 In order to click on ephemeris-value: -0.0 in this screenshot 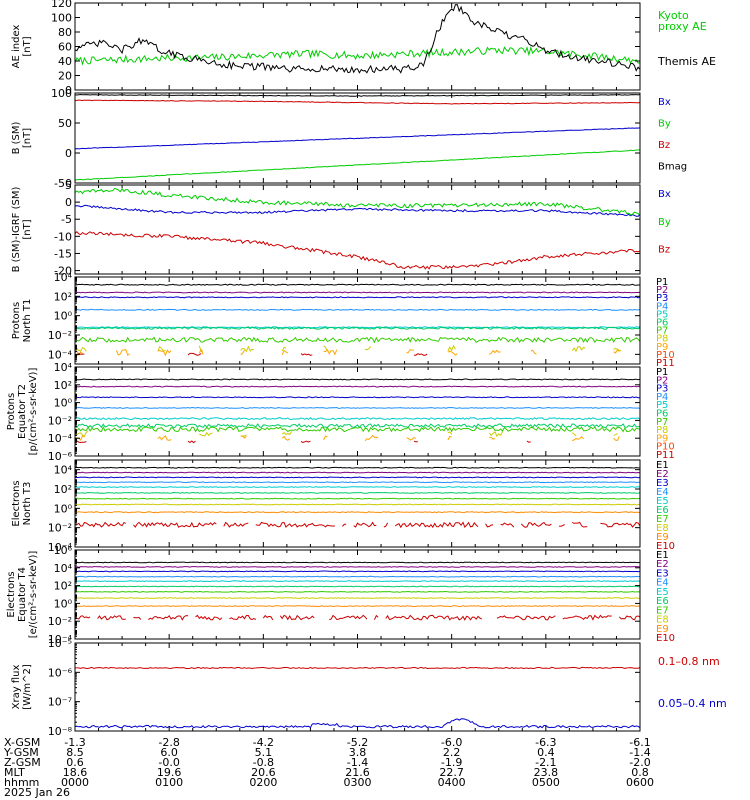, I will do `click(168, 762)`.